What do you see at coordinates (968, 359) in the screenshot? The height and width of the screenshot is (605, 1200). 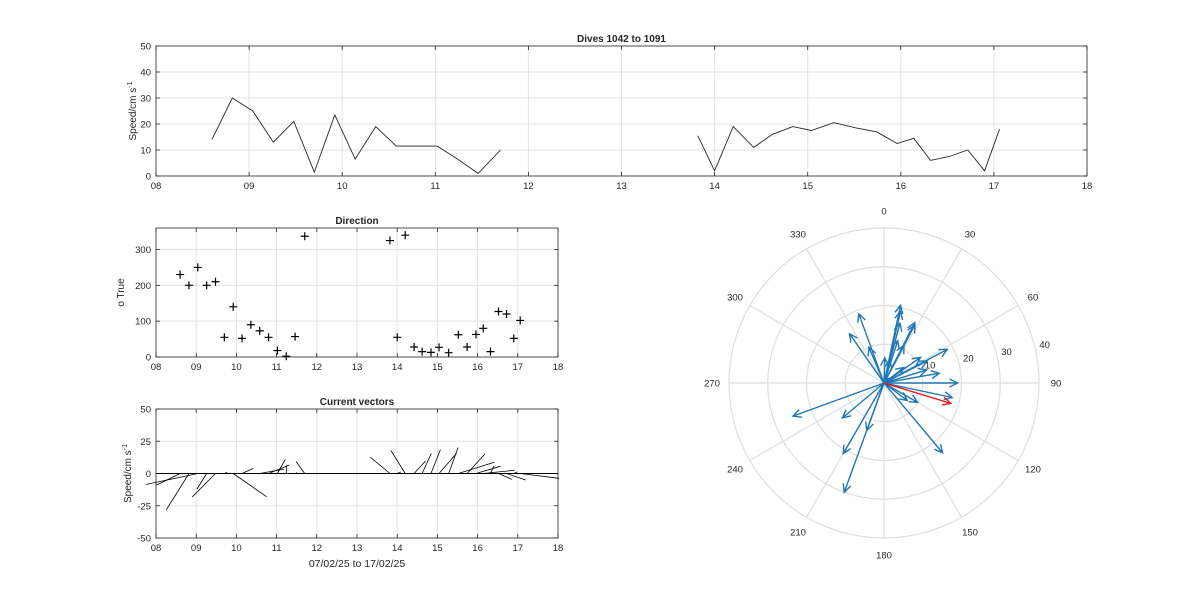 I see `radial-tick-label: 20` at bounding box center [968, 359].